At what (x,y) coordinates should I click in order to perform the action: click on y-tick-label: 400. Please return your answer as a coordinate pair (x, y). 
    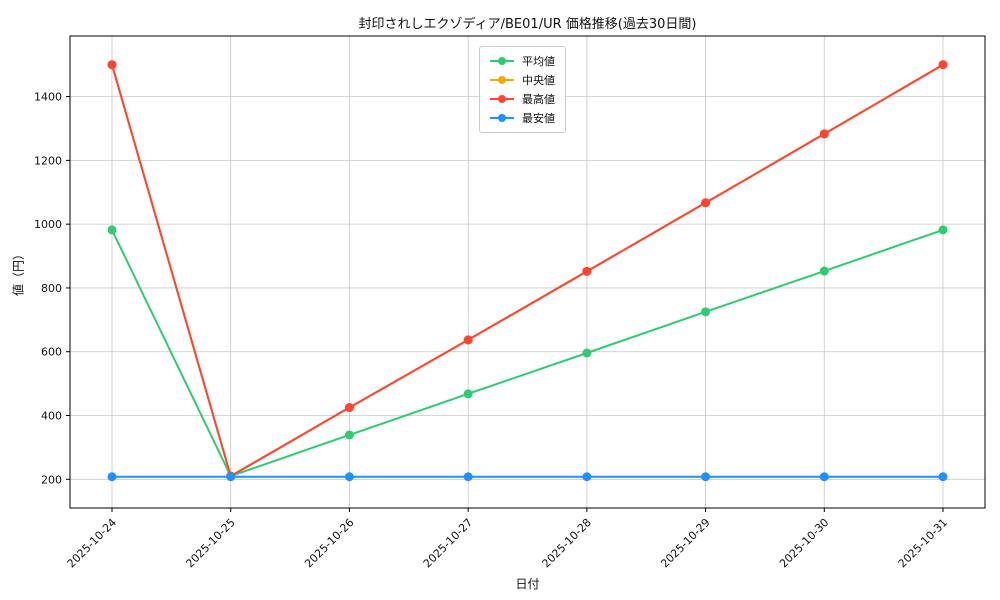
    Looking at the image, I should click on (51, 416).